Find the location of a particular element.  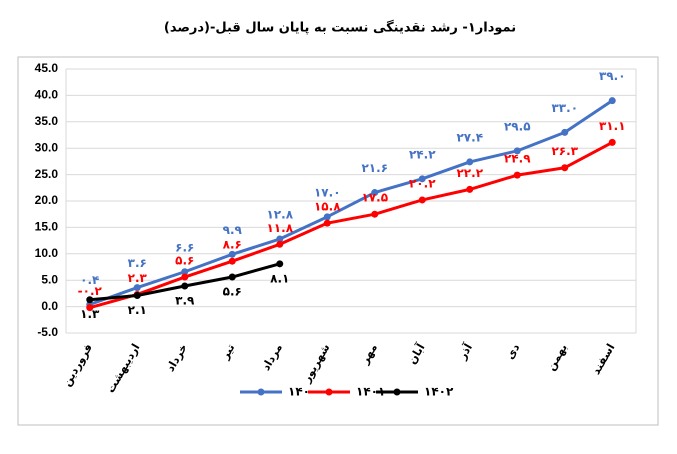

y-tick-label: -5.0 is located at coordinates (47, 332).